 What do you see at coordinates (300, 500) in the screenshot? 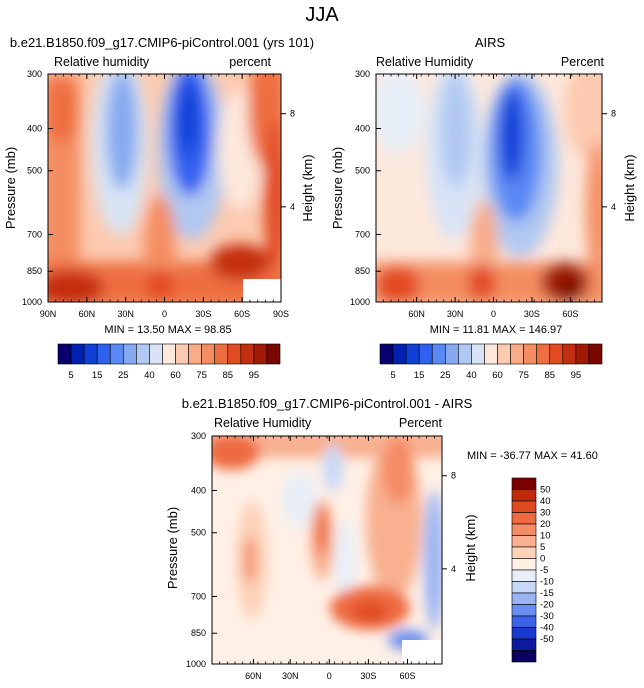
I see `dry-bias-30n` at bounding box center [300, 500].